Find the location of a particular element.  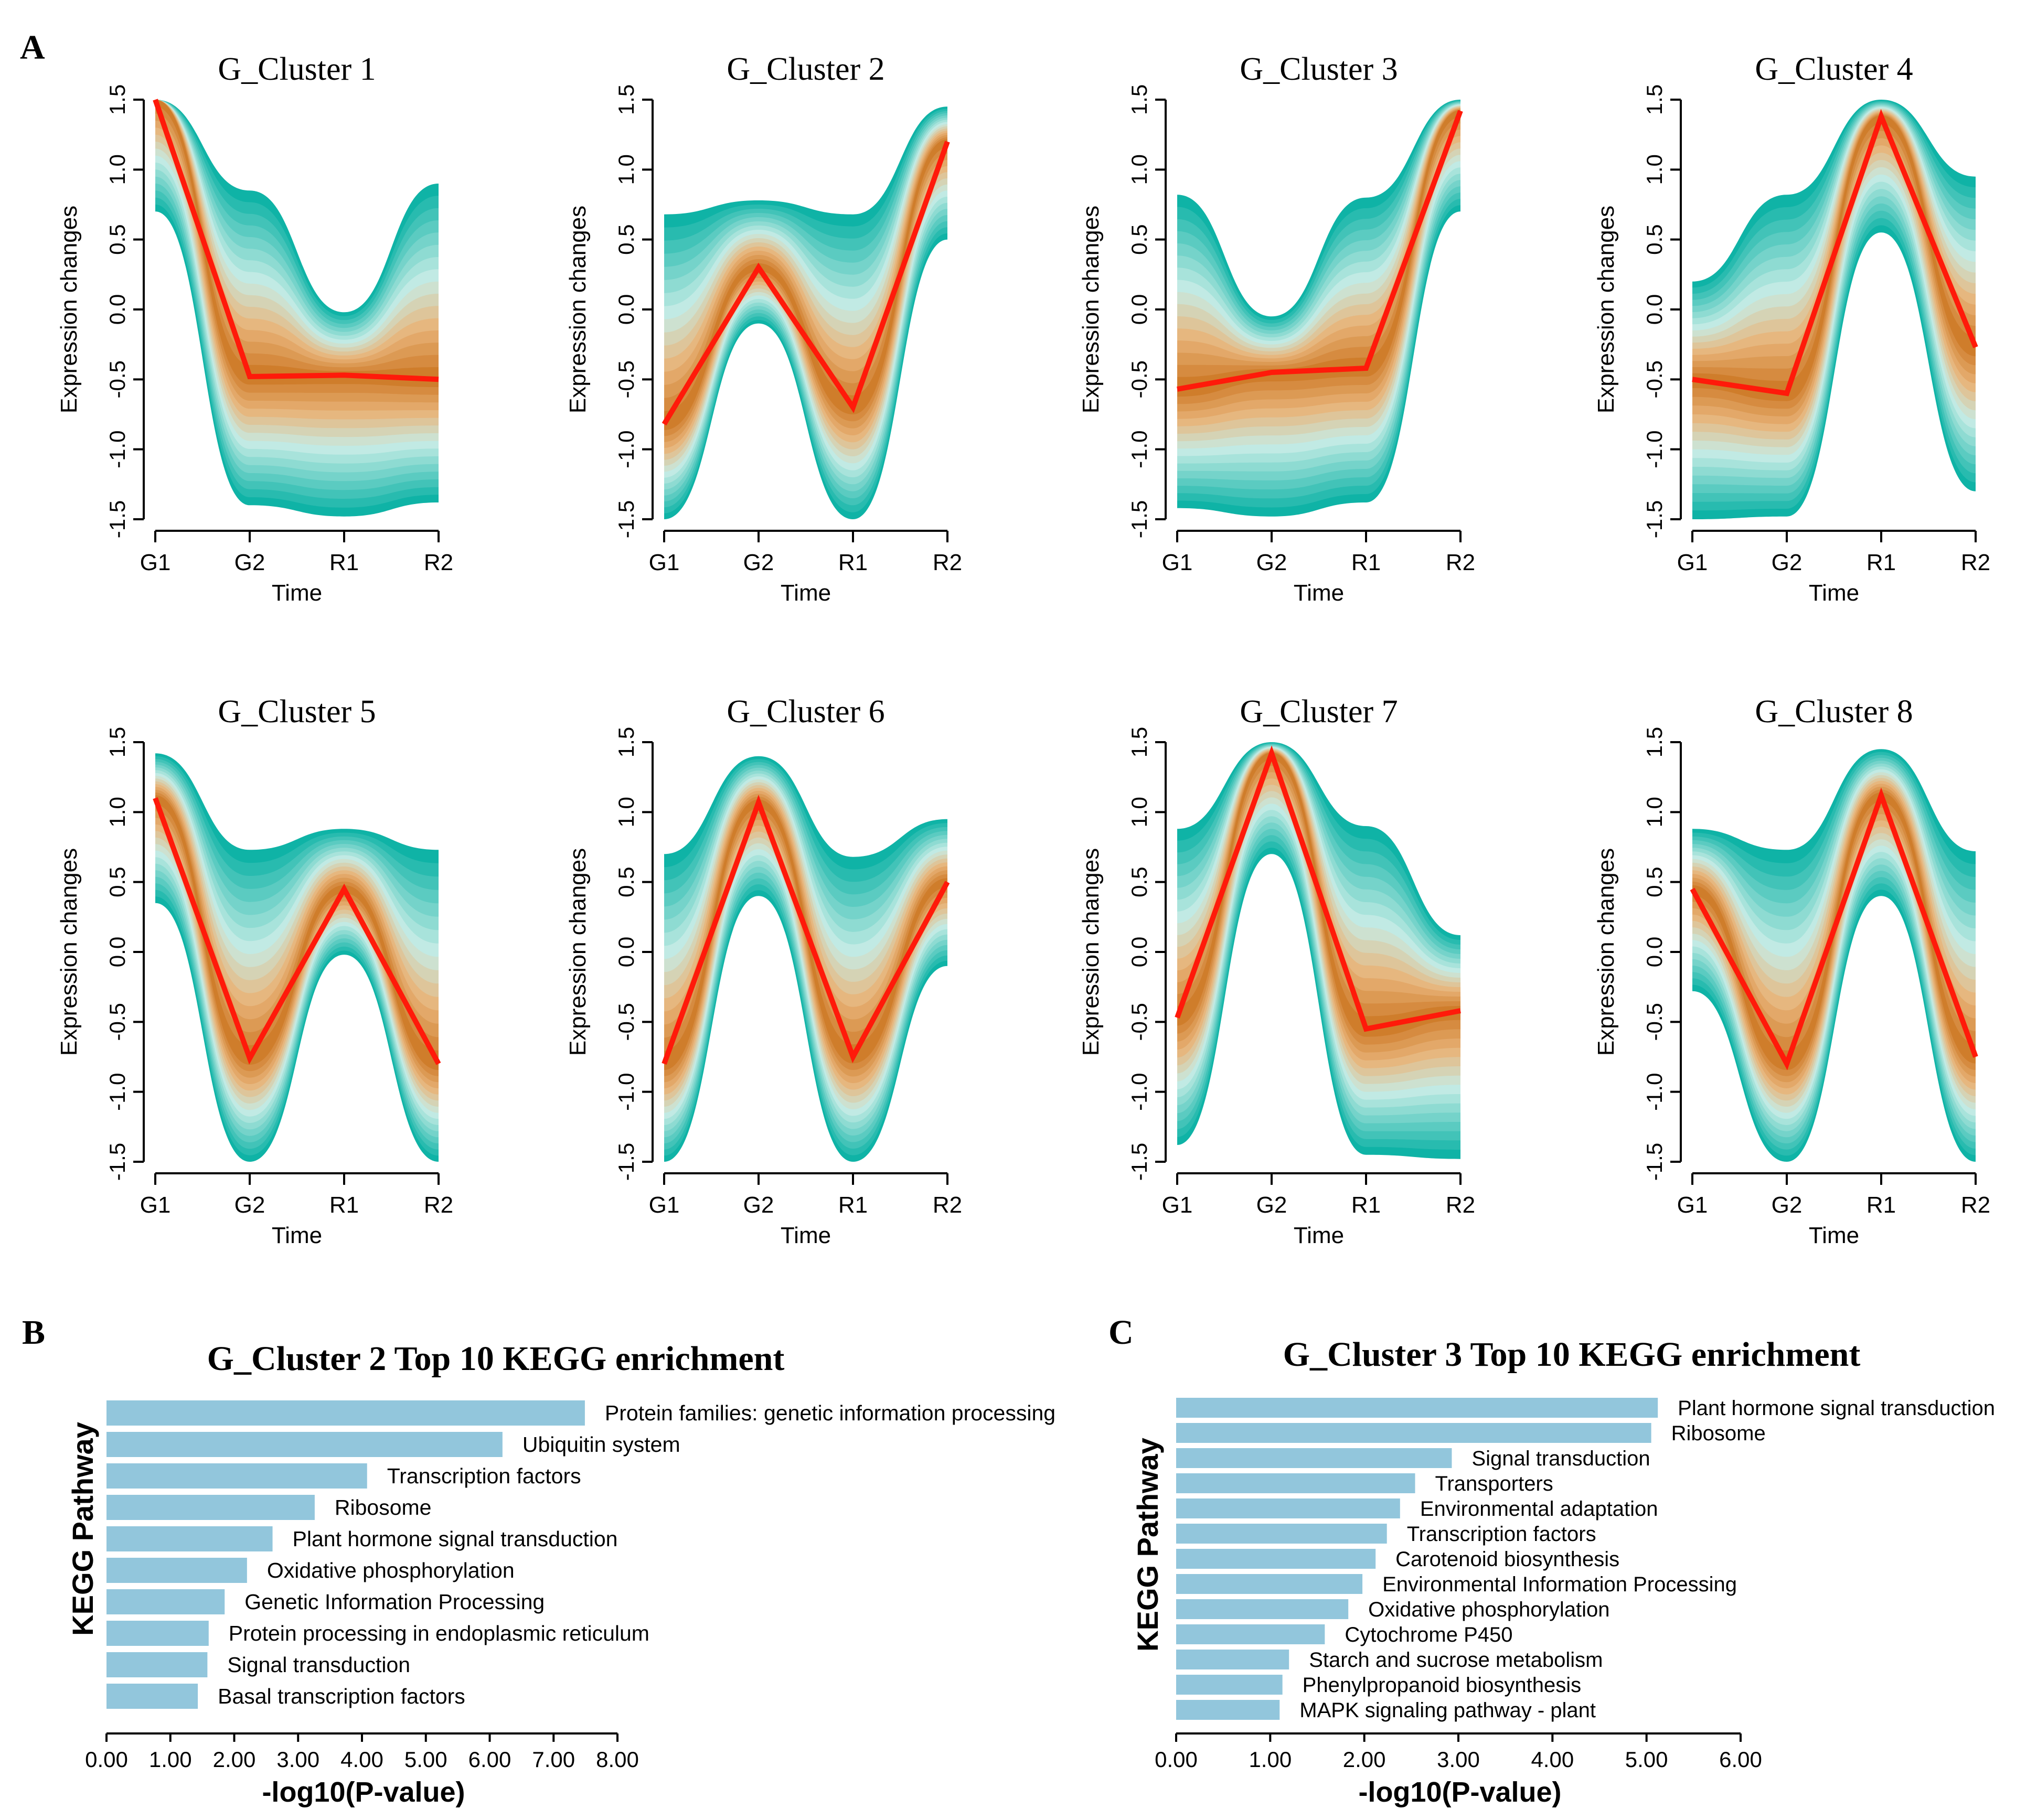

bar-label: Carotenoid biosynthesis is located at coordinates (1507, 1559).